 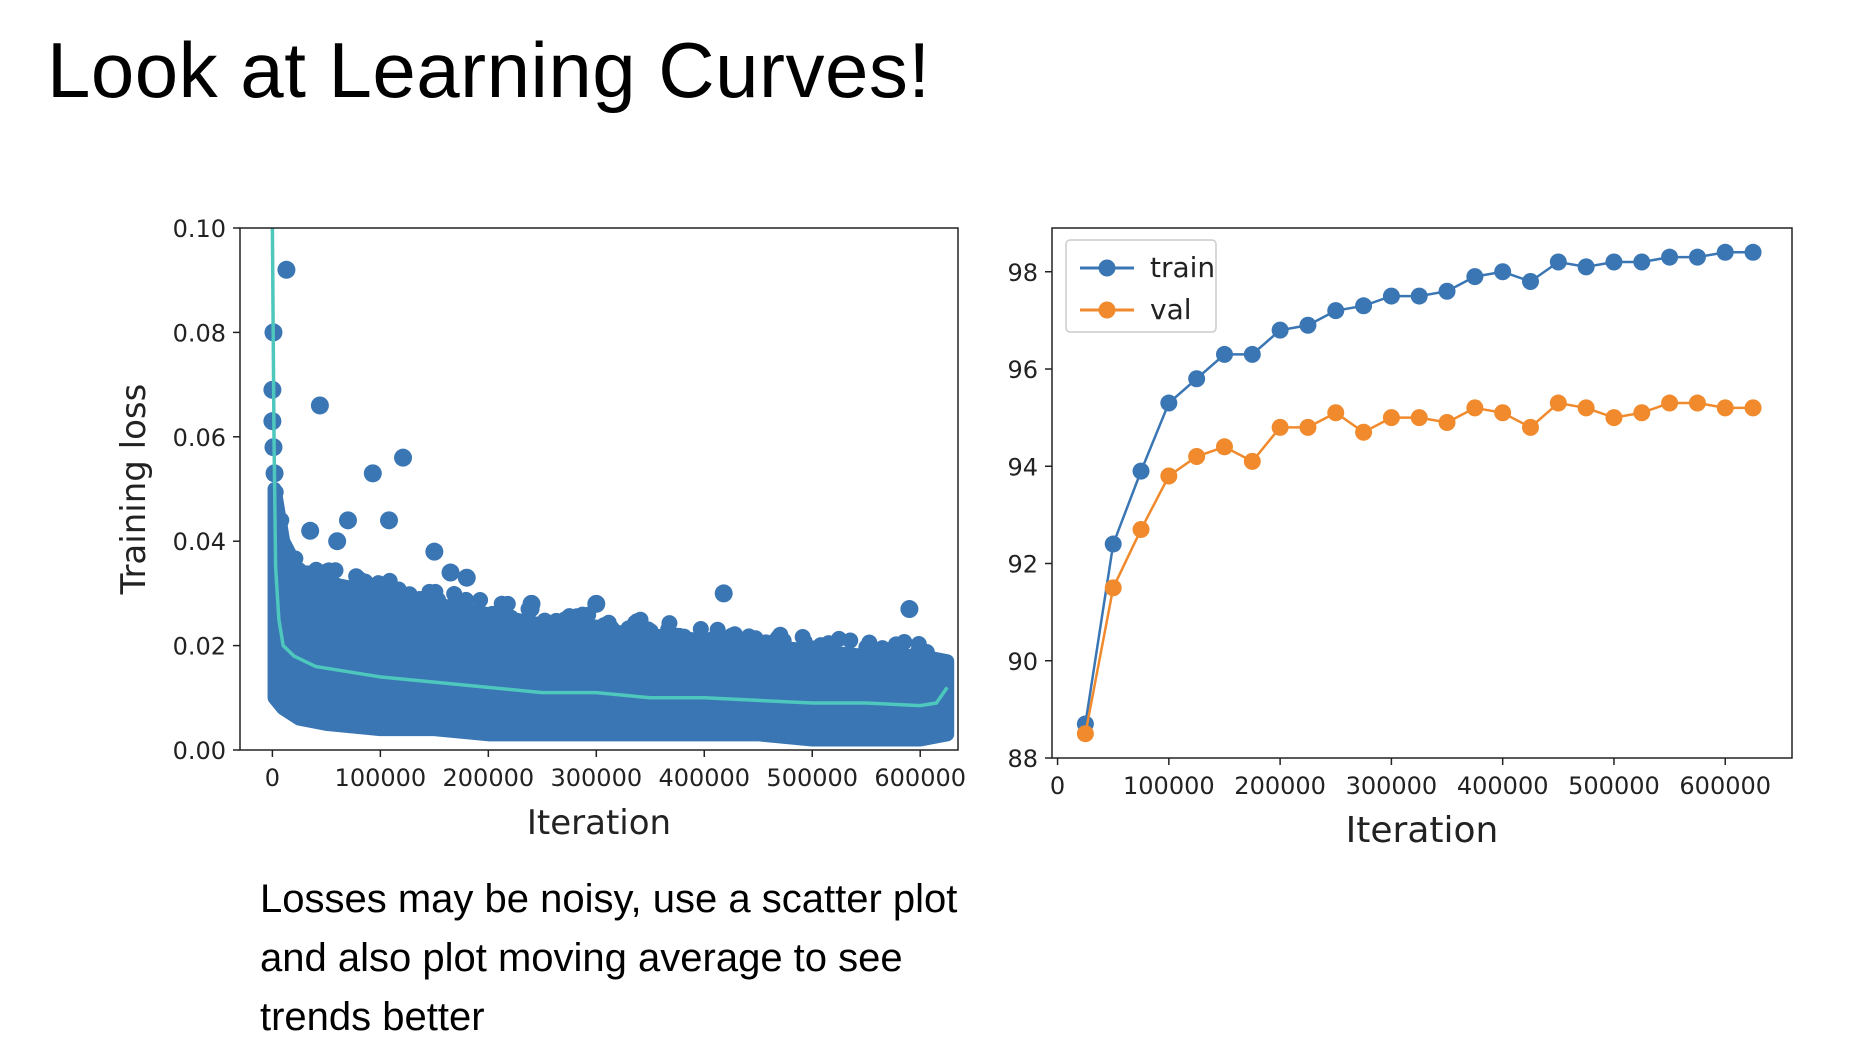 What do you see at coordinates (272, 778) in the screenshot?
I see `x-tick-label: 0` at bounding box center [272, 778].